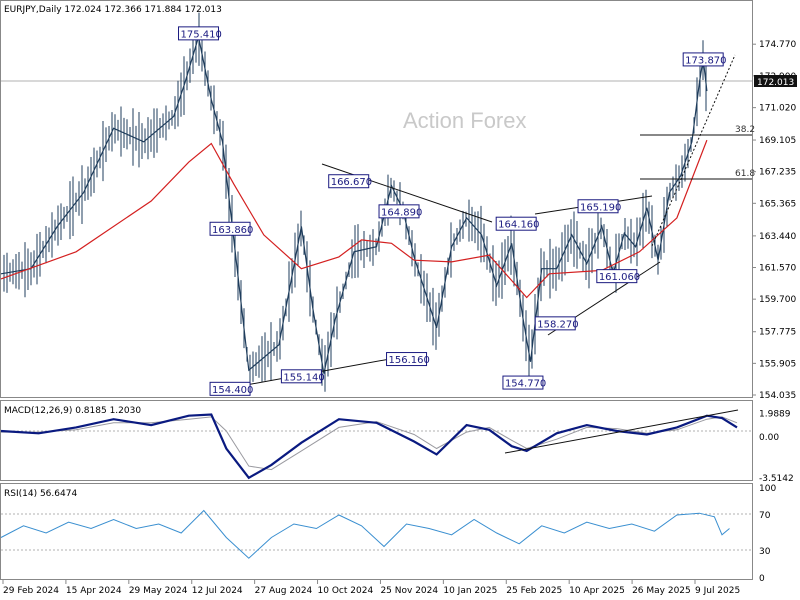 This screenshot has height=600, width=800. I want to click on current-price-badge-text: 172.013, so click(775, 83).